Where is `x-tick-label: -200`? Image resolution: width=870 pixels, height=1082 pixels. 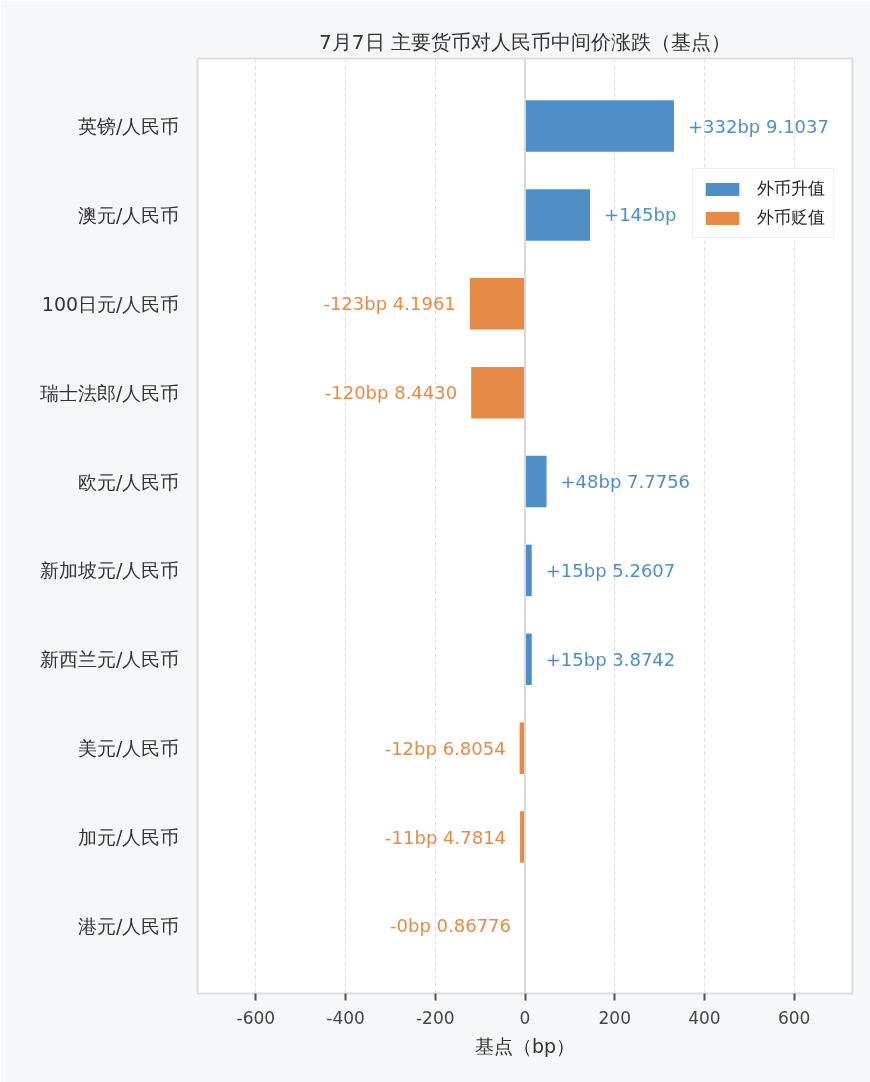 x-tick-label: -200 is located at coordinates (435, 1017).